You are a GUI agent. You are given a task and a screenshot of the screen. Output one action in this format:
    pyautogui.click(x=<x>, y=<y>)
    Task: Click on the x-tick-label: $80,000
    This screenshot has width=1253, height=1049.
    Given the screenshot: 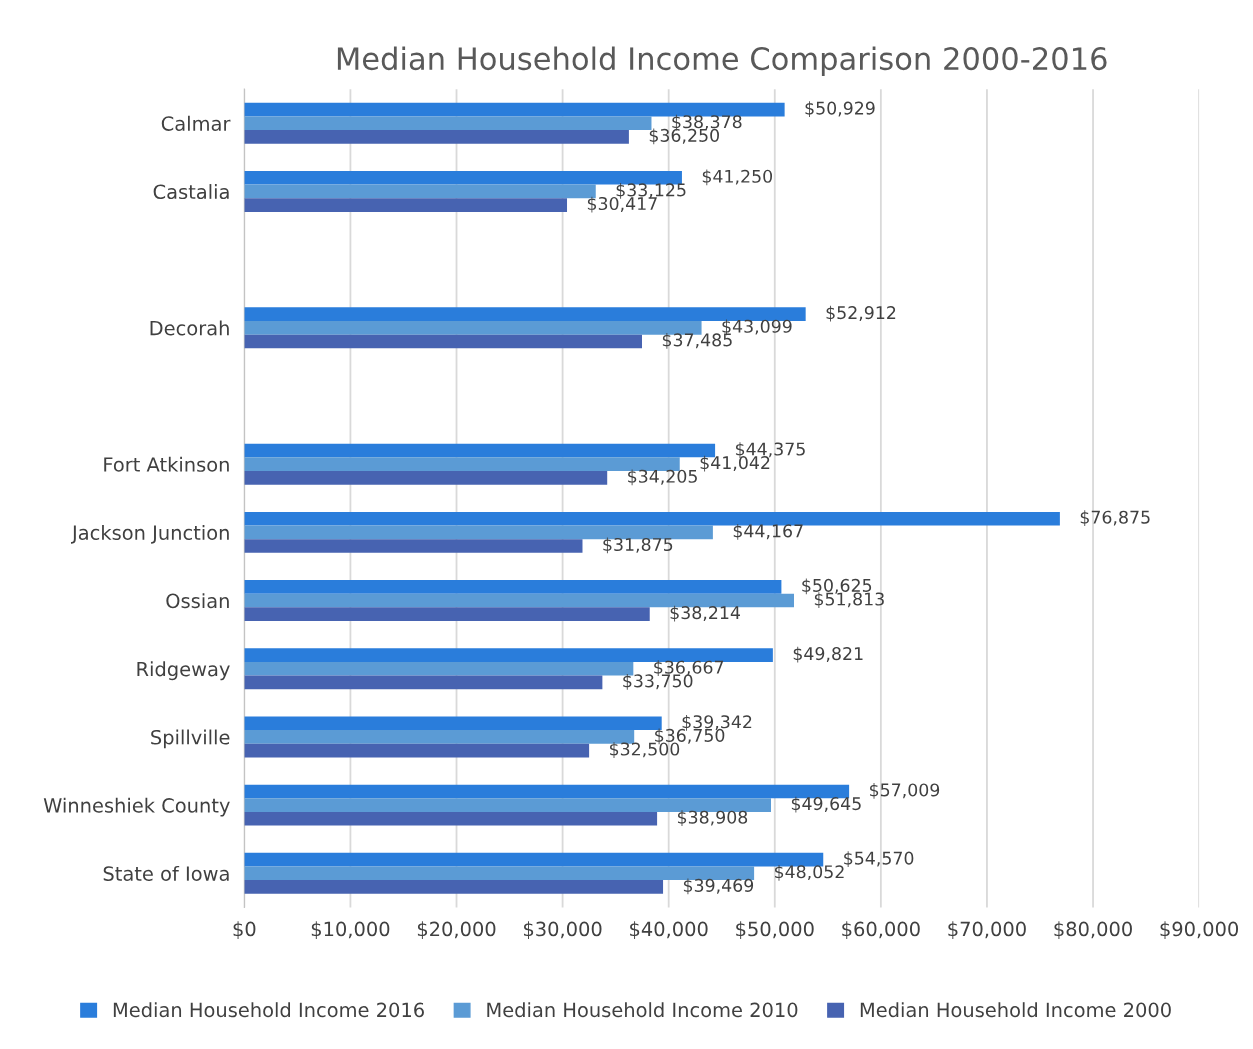 What is the action you would take?
    pyautogui.click(x=1093, y=930)
    